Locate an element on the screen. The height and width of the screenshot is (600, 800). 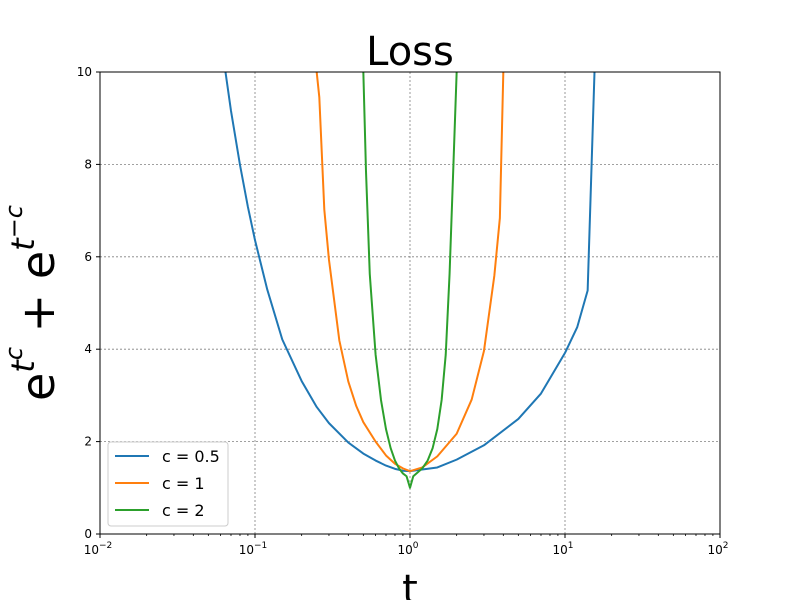
legend: c = 0.5 c = 1 c = 2 is located at coordinates (168, 484).